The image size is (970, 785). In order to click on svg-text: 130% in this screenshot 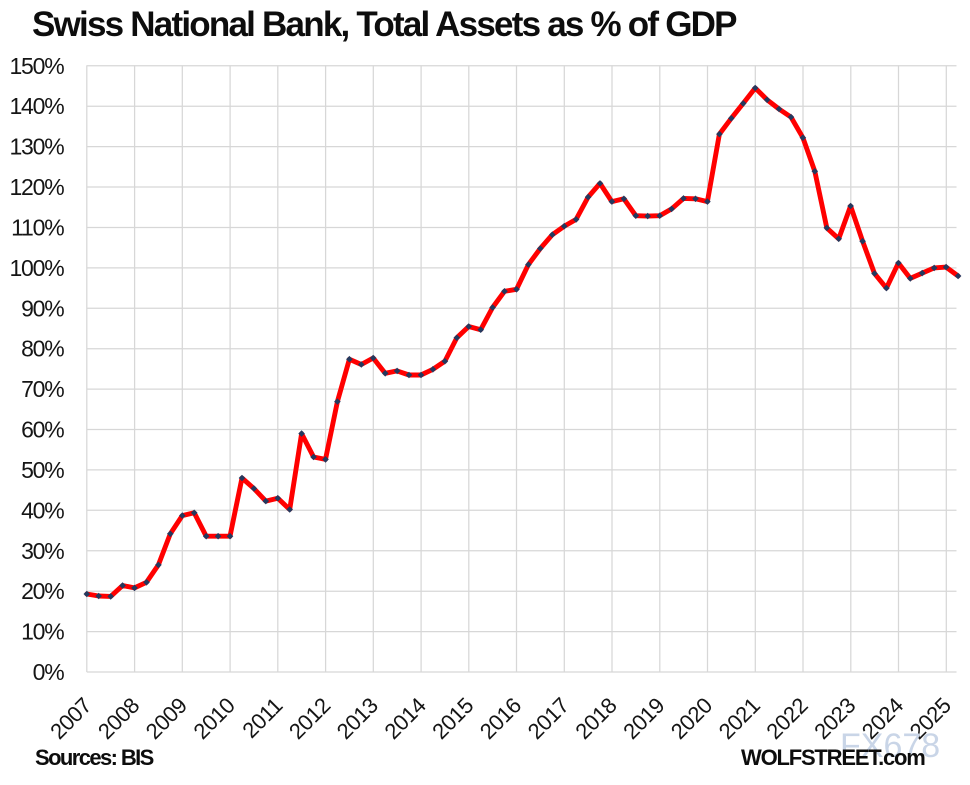, I will do `click(36, 147)`.